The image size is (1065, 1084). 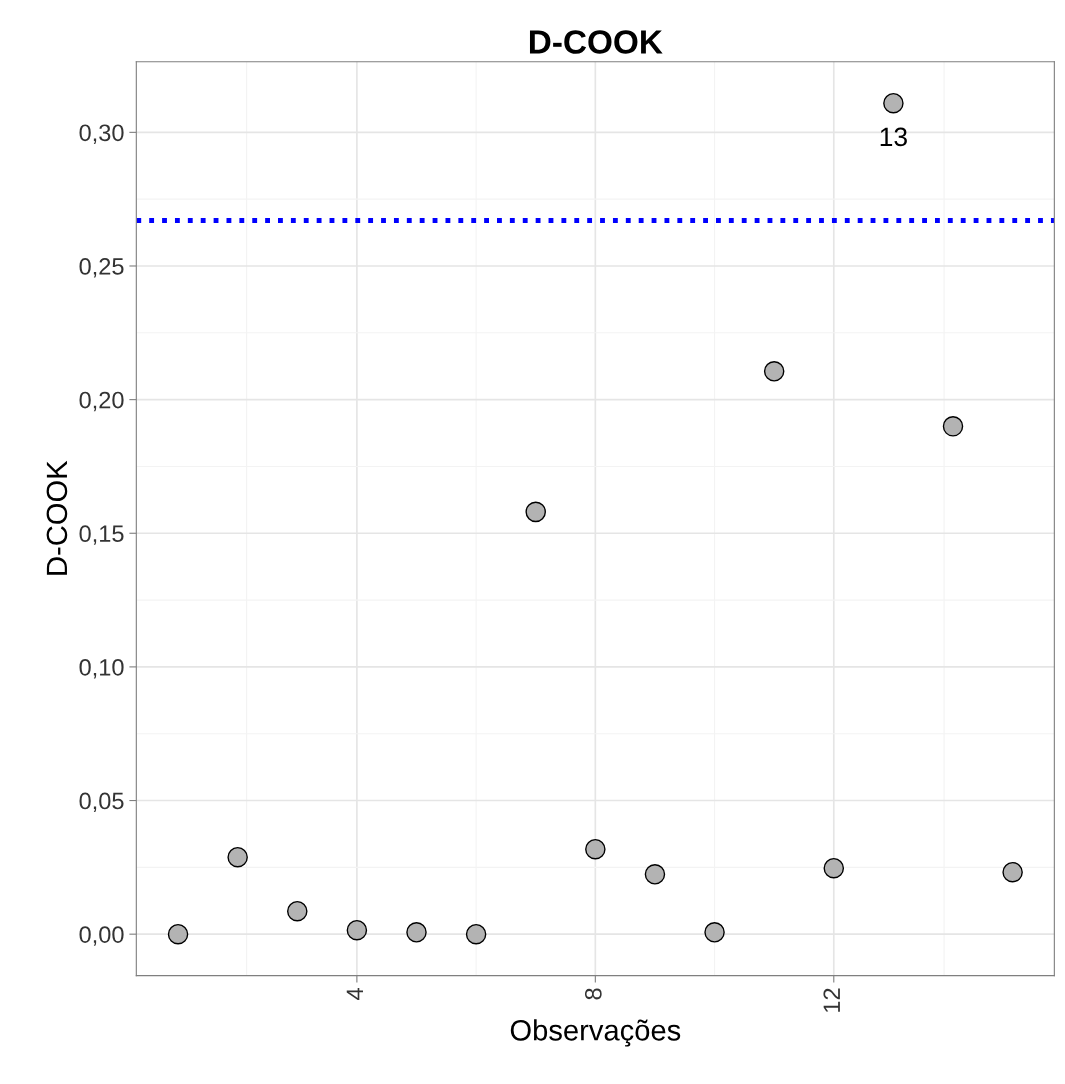 I want to click on x-tick-label: 4, so click(x=354, y=994).